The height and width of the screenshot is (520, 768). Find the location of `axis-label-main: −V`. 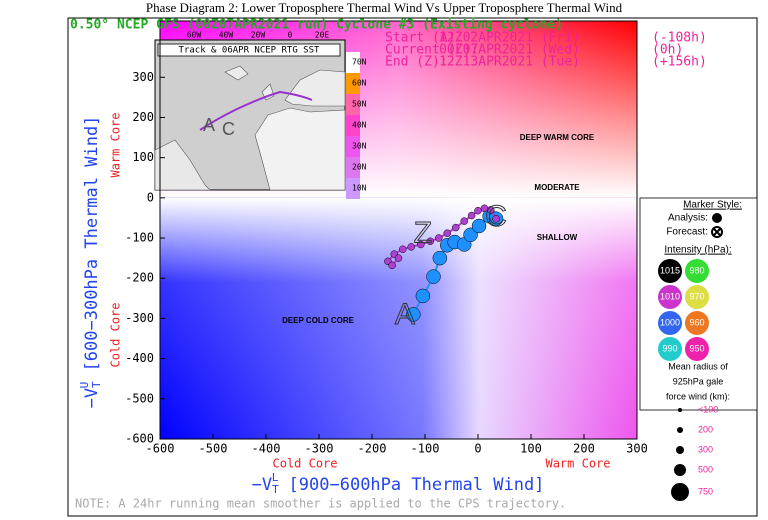

axis-label-main: −V is located at coordinates (262, 485).